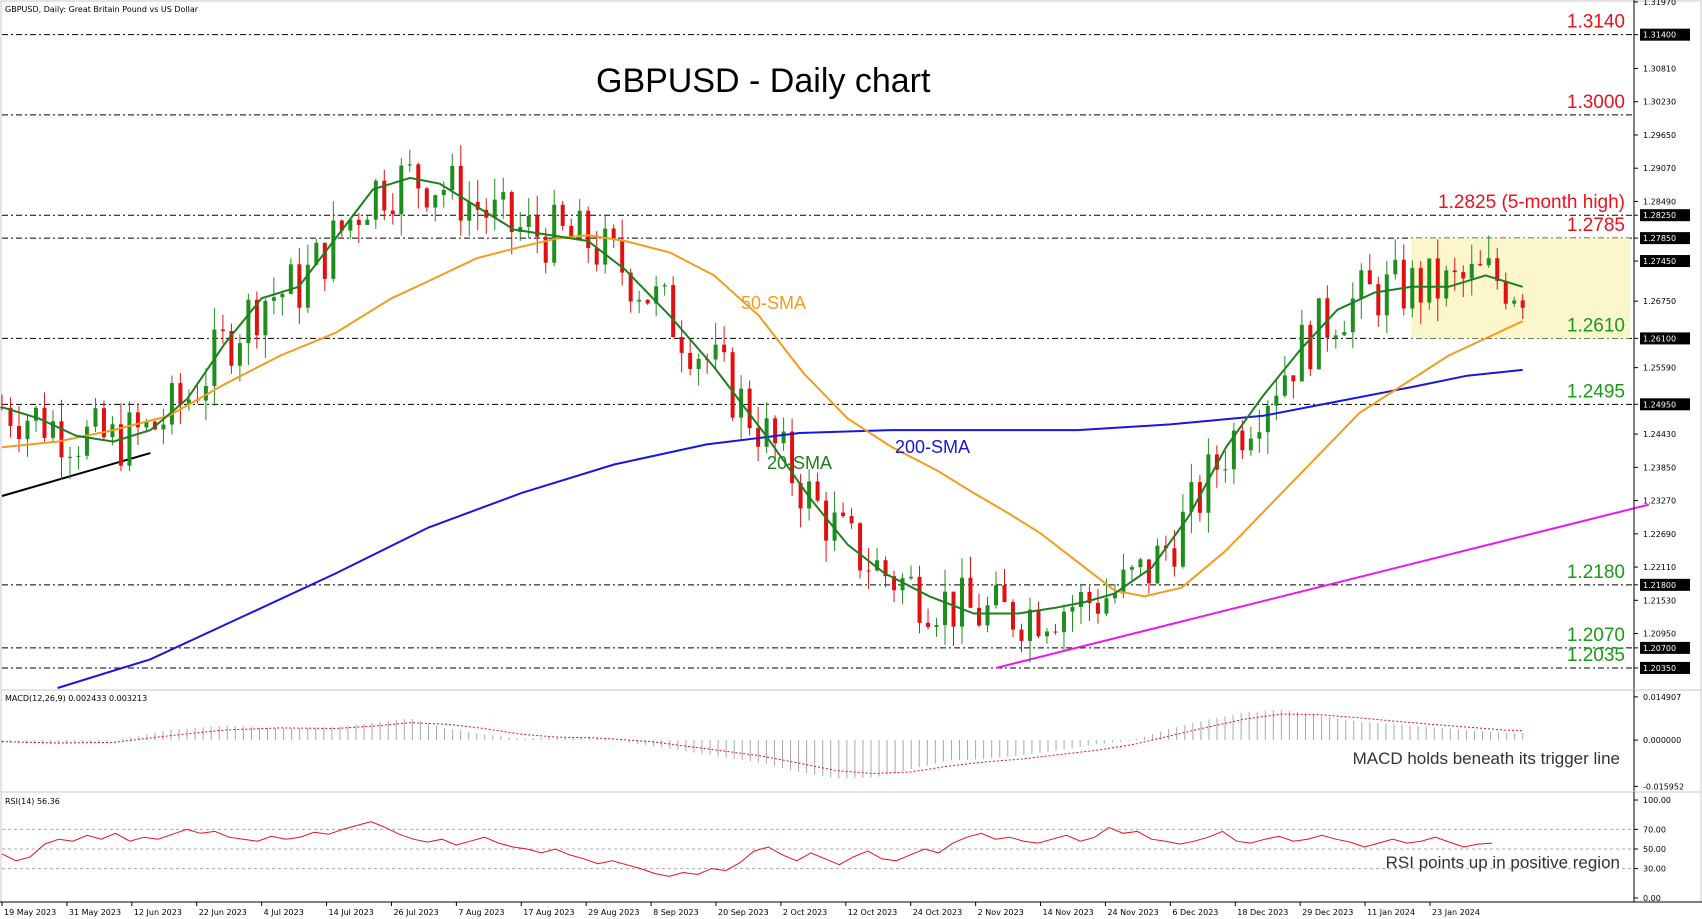 The height and width of the screenshot is (919, 1702). Describe the element at coordinates (223, 912) in the screenshot. I see `date-tick-label: 22 Jun 2023` at that location.